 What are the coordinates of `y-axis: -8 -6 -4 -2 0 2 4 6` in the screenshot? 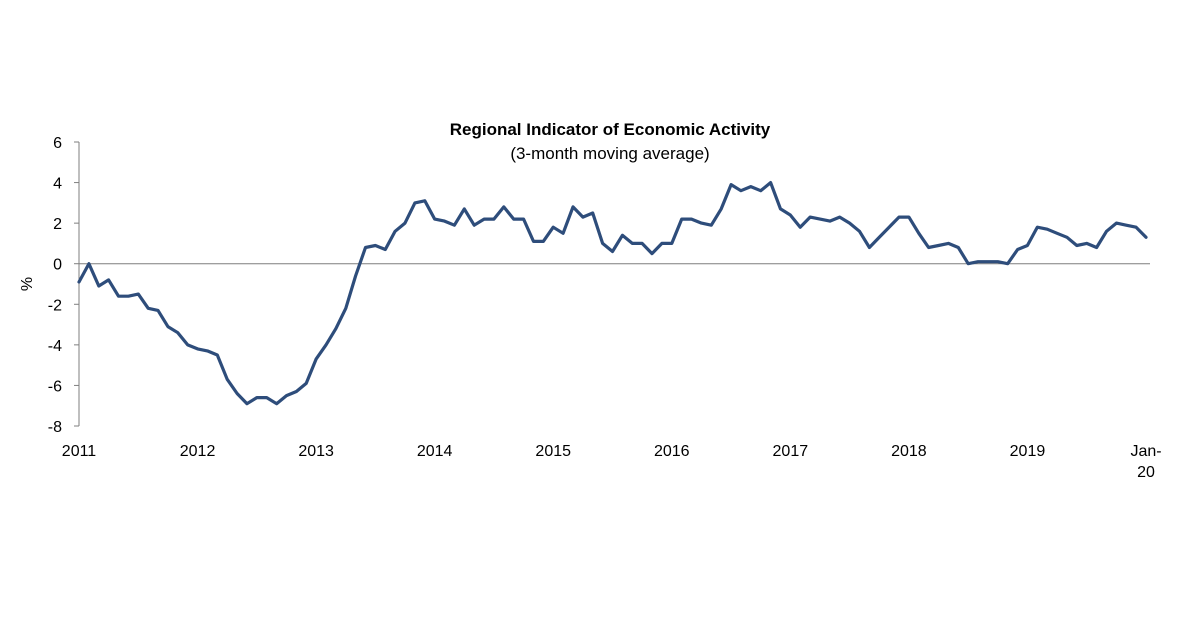 It's located at (64, 285).